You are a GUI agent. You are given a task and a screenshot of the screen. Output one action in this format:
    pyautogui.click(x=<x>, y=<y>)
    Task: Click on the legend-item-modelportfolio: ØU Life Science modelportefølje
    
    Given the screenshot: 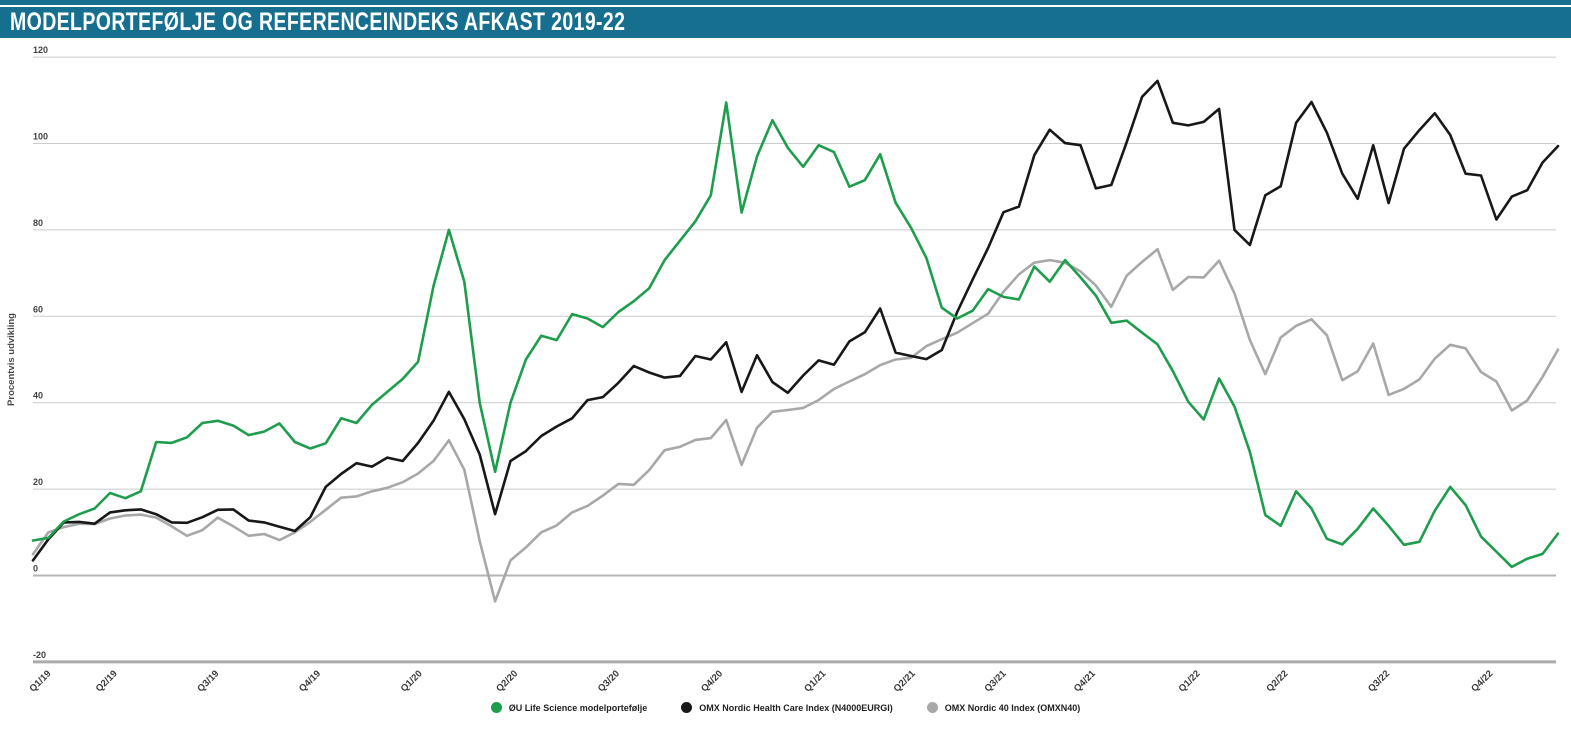 What is the action you would take?
    pyautogui.click(x=569, y=707)
    